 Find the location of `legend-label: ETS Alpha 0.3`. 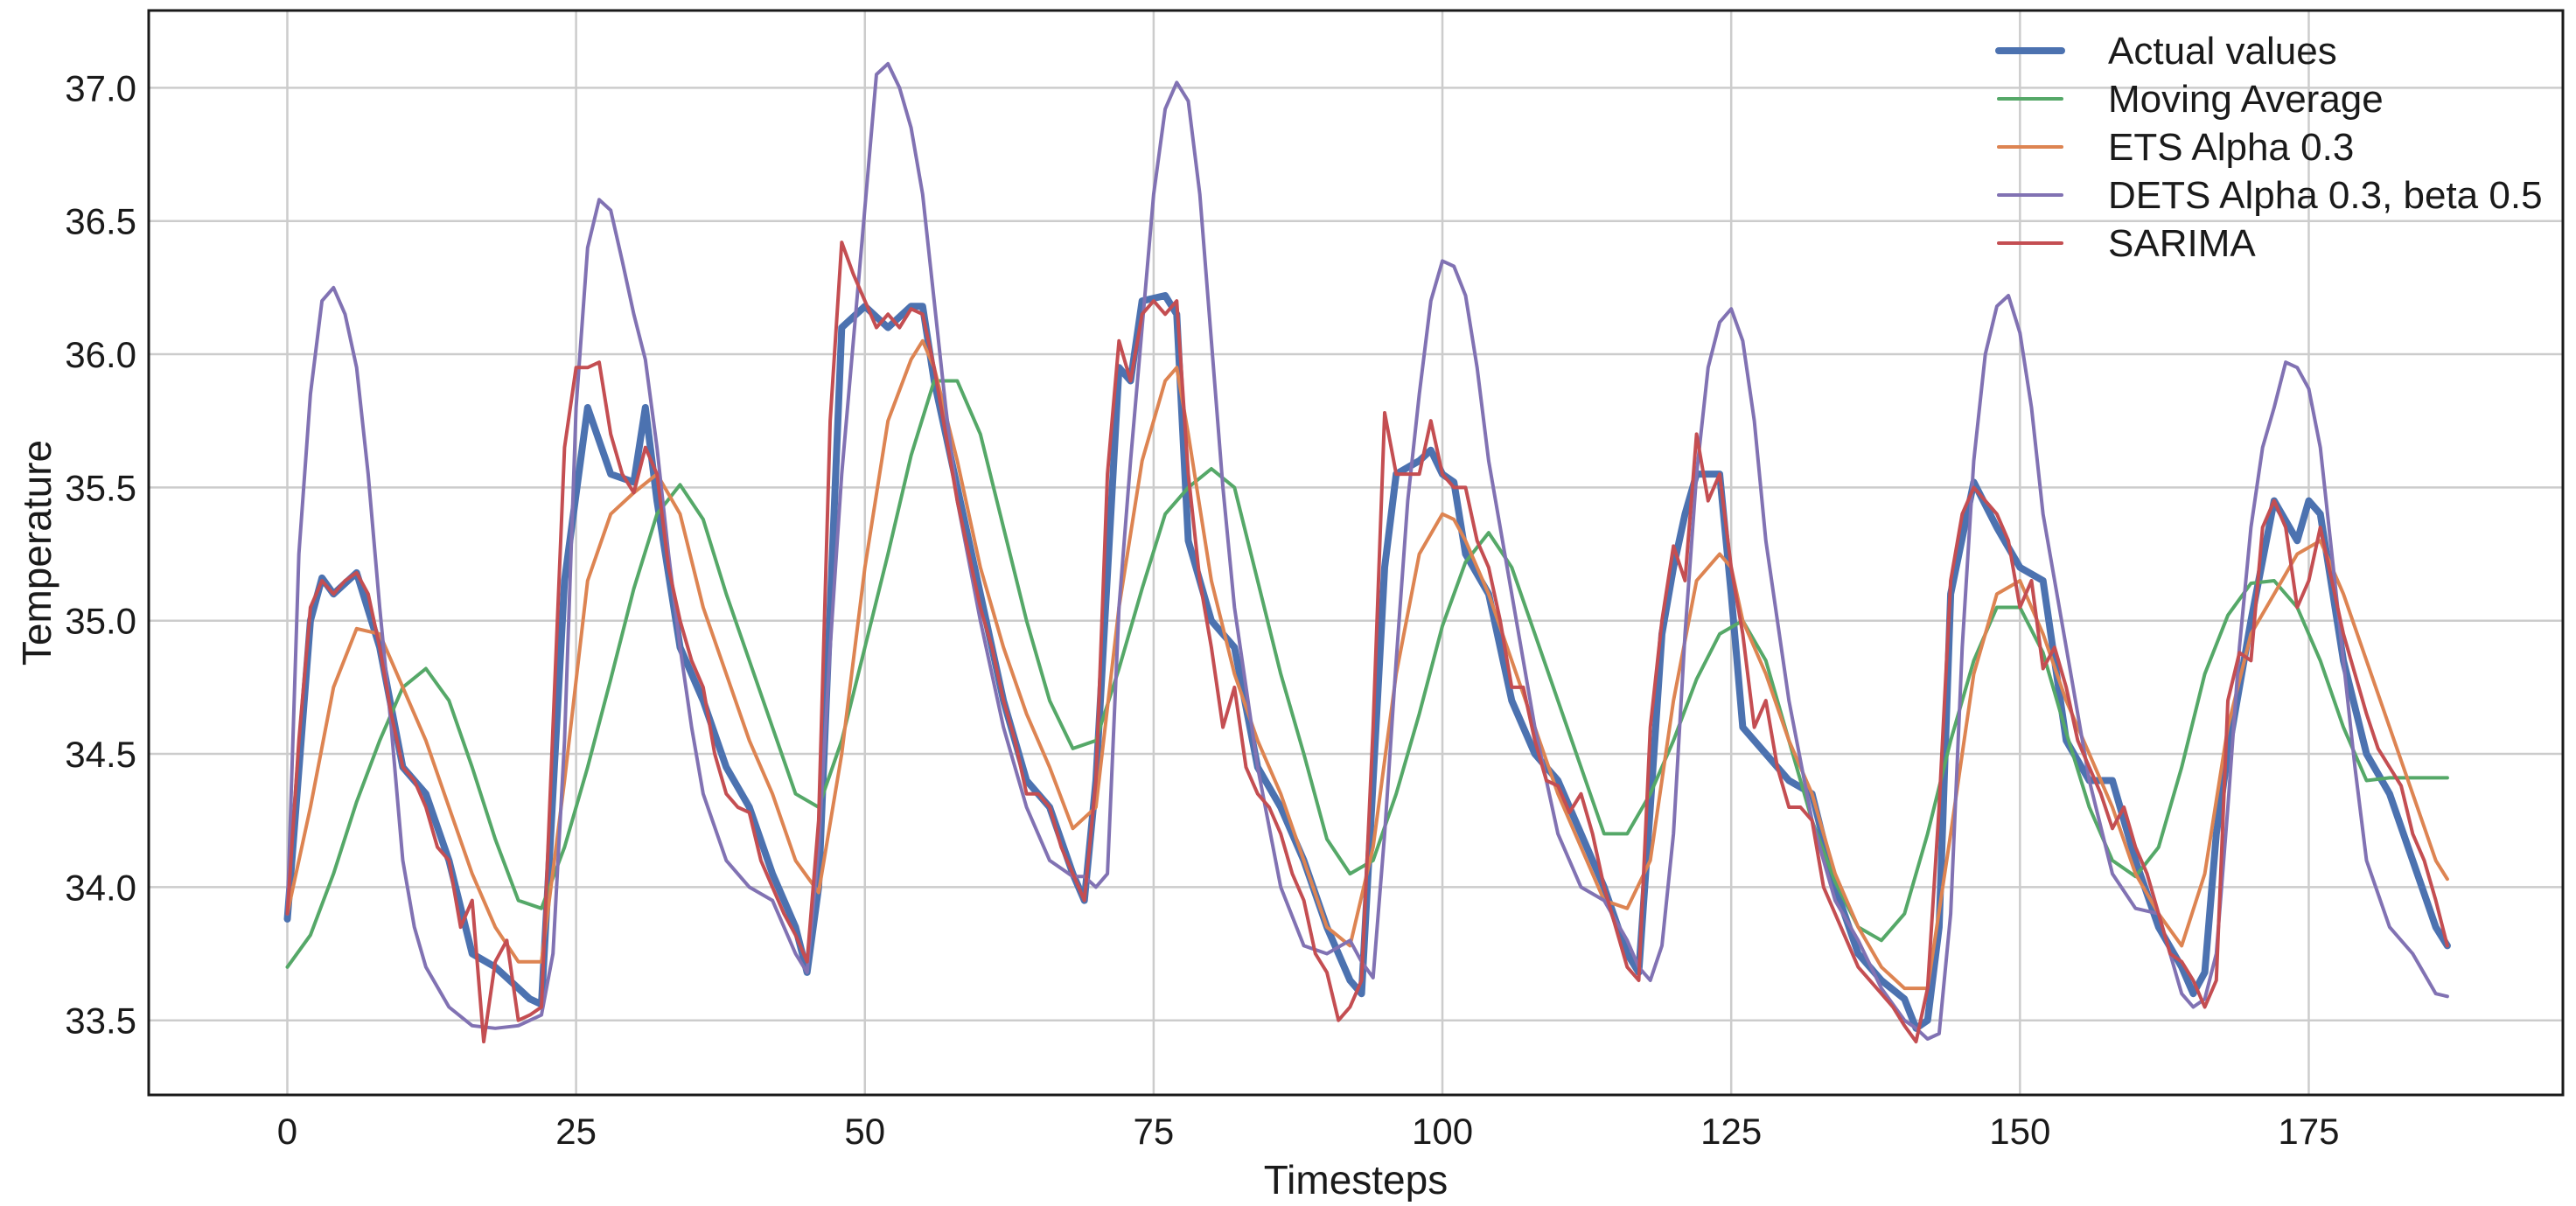

legend-label: ETS Alpha 0.3 is located at coordinates (2231, 147).